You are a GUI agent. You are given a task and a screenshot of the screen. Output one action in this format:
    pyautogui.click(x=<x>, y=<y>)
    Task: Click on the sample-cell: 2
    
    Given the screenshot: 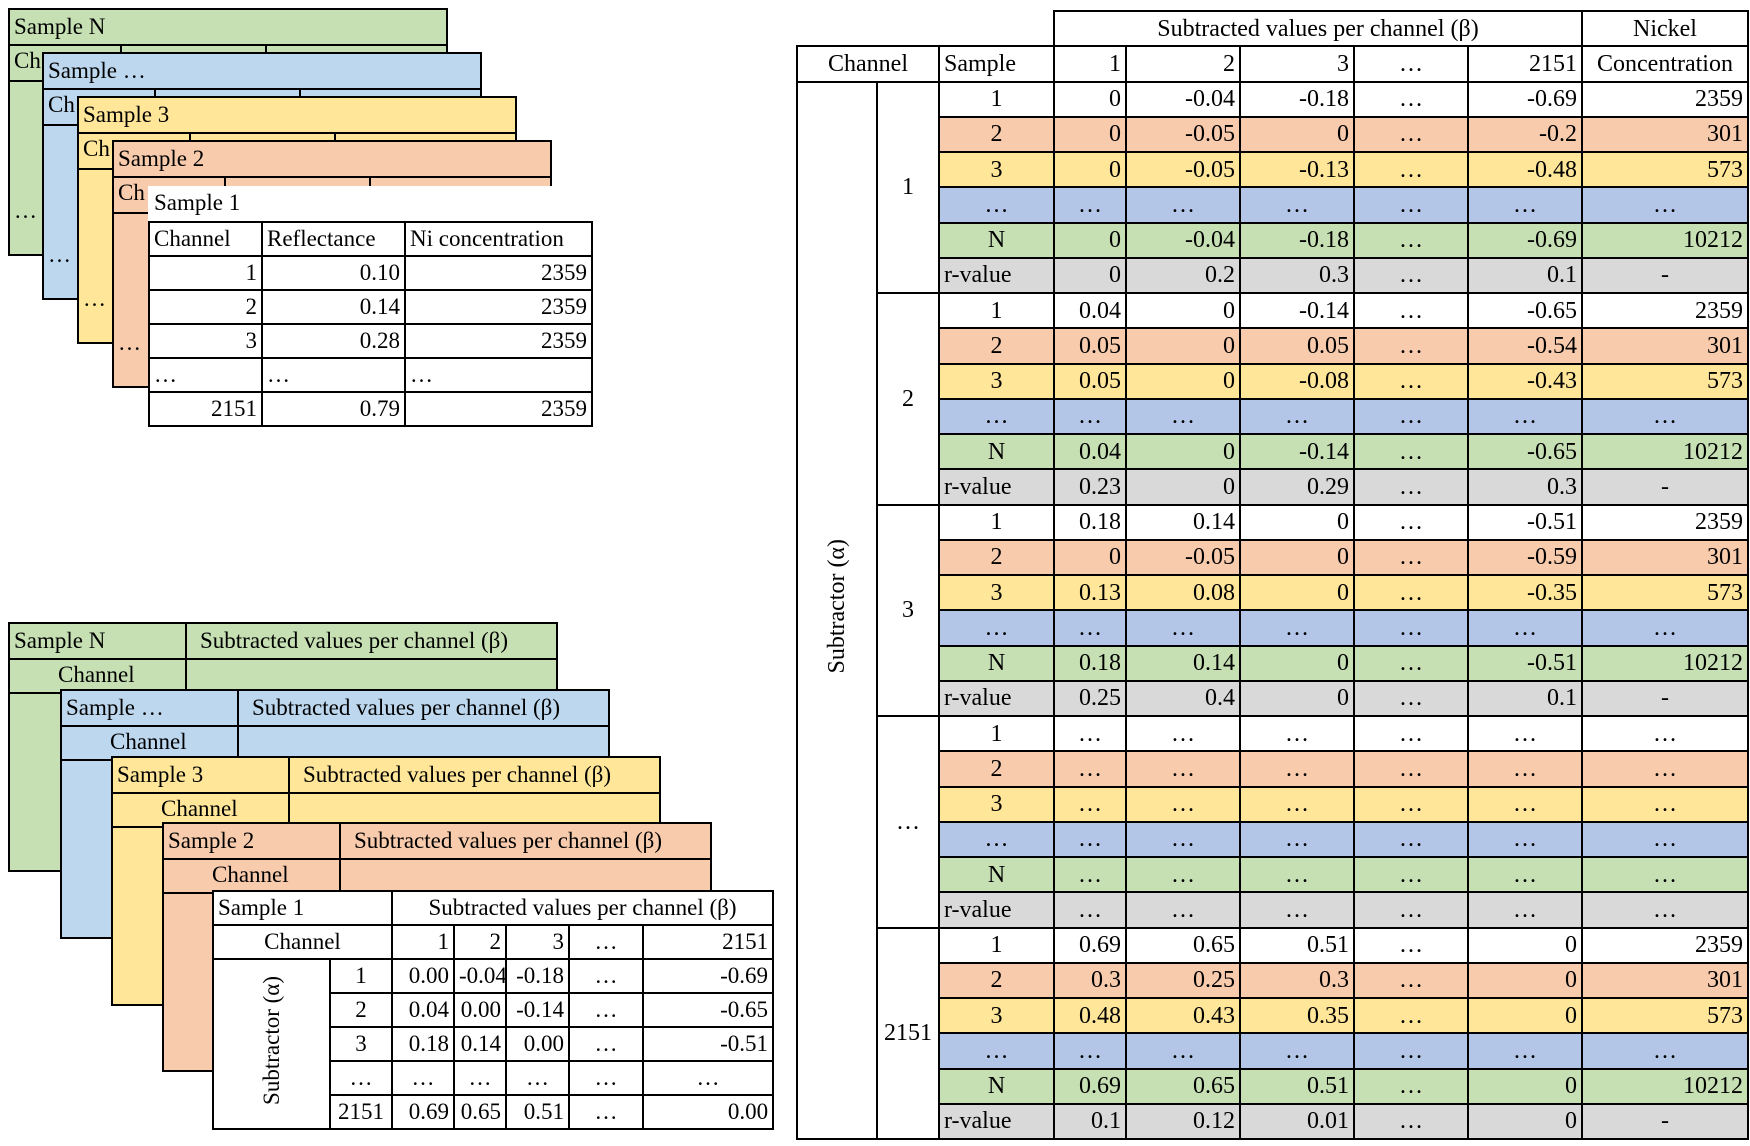 What is the action you would take?
    pyautogui.click(x=996, y=346)
    